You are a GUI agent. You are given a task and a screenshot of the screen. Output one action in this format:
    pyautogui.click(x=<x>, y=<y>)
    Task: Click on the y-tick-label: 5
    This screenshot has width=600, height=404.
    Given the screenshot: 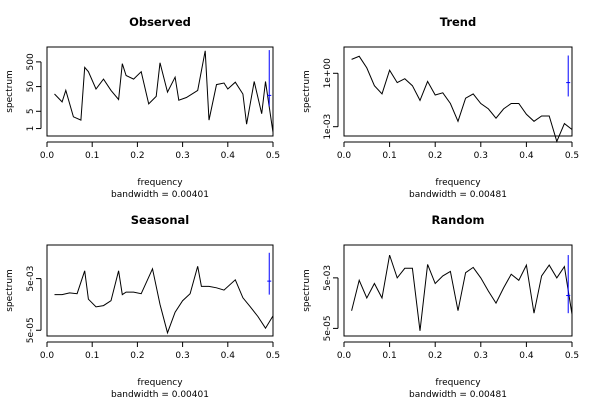 What is the action you would take?
    pyautogui.click(x=31, y=111)
    